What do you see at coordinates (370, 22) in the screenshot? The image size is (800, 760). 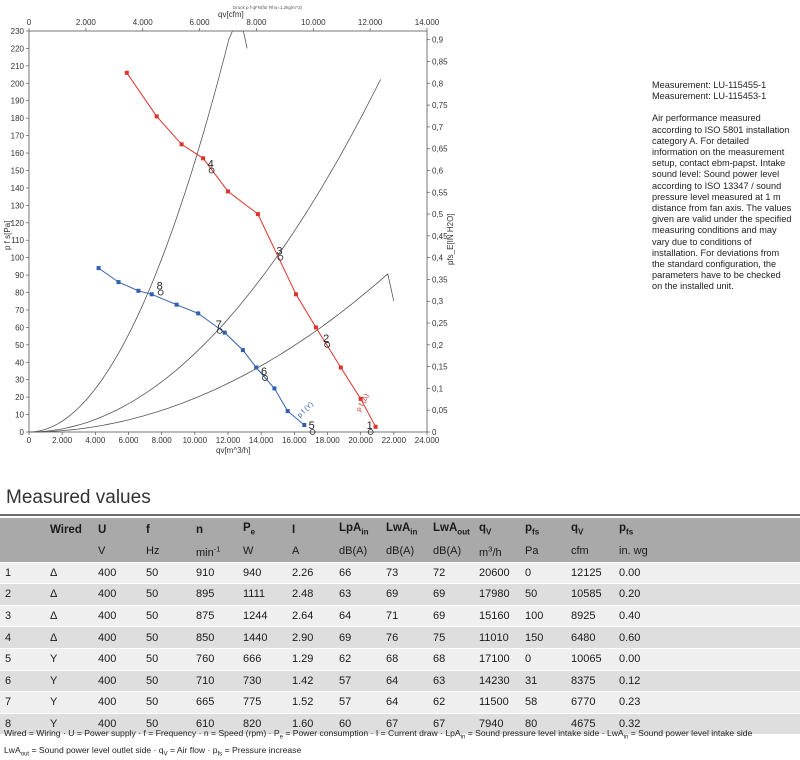 I see `top-x-tick-label: 12.000` at bounding box center [370, 22].